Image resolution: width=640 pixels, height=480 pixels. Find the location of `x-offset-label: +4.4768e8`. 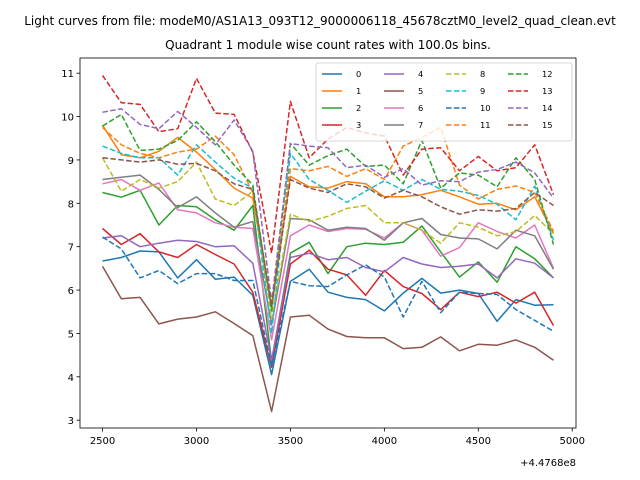

x-offset-label: +4.4768e8 is located at coordinates (548, 463).